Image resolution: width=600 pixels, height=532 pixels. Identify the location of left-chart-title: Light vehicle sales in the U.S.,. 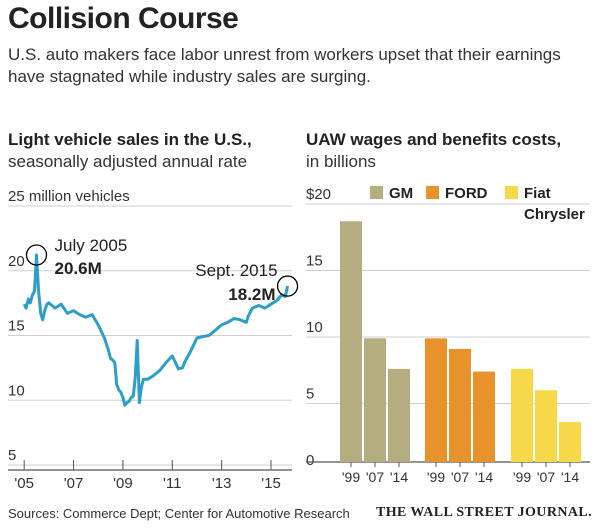
(130, 139).